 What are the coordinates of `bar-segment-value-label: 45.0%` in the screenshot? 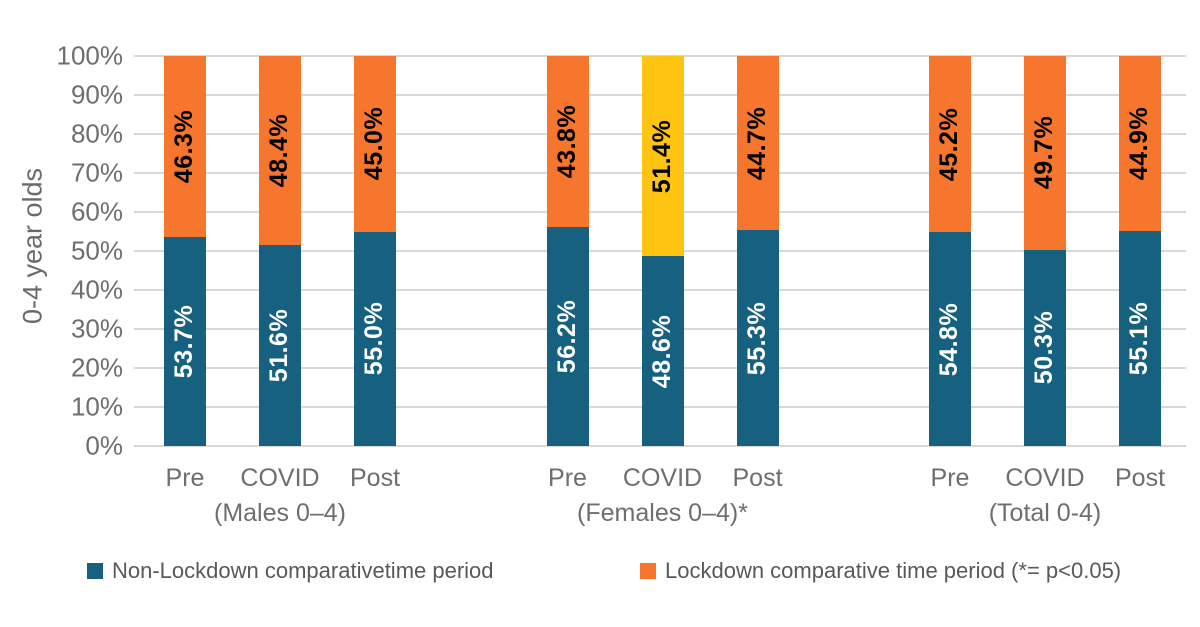 It's located at (374, 144).